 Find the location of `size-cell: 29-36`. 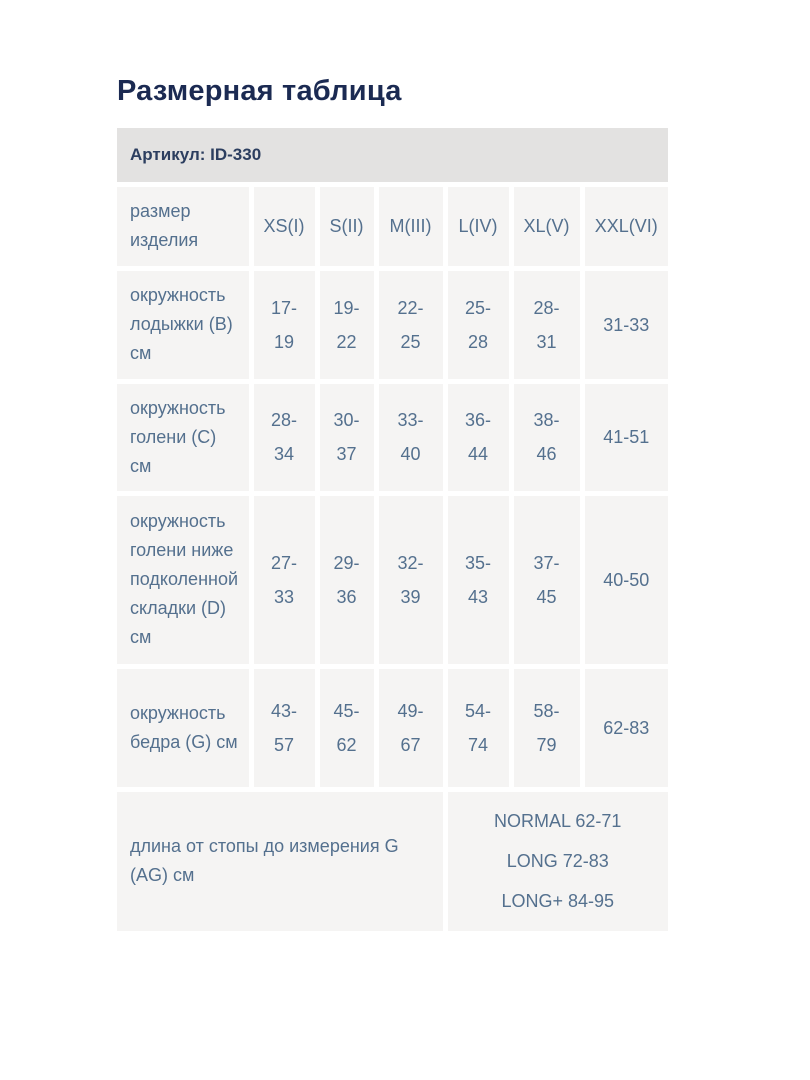

size-cell: 29-36 is located at coordinates (348, 581).